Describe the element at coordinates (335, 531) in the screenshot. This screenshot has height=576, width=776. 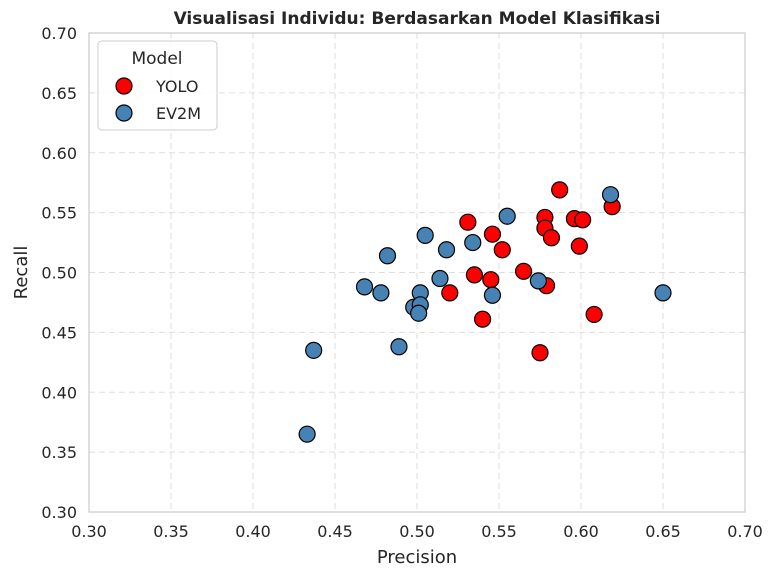
I see `x-tick-label: 0.45` at that location.